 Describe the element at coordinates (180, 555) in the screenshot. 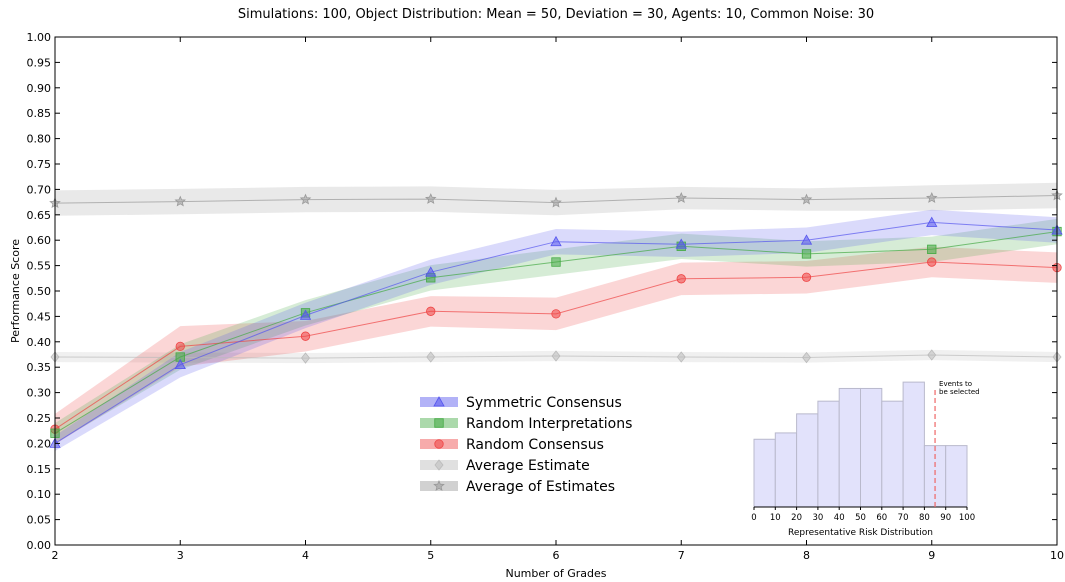

I see `x-tick-label: 3` at that location.